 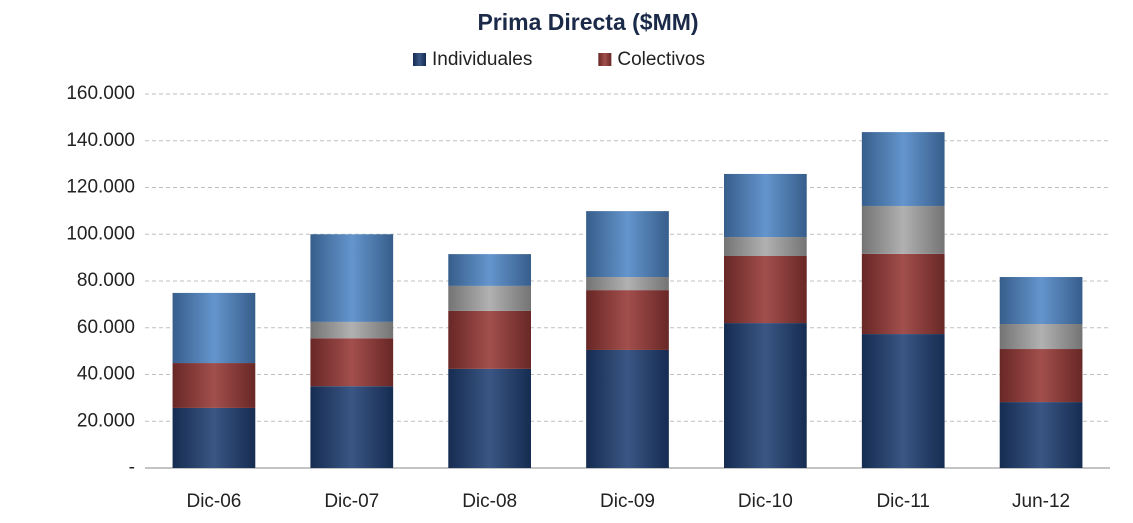 I want to click on y-tick-label: 80.000, so click(x=106, y=280).